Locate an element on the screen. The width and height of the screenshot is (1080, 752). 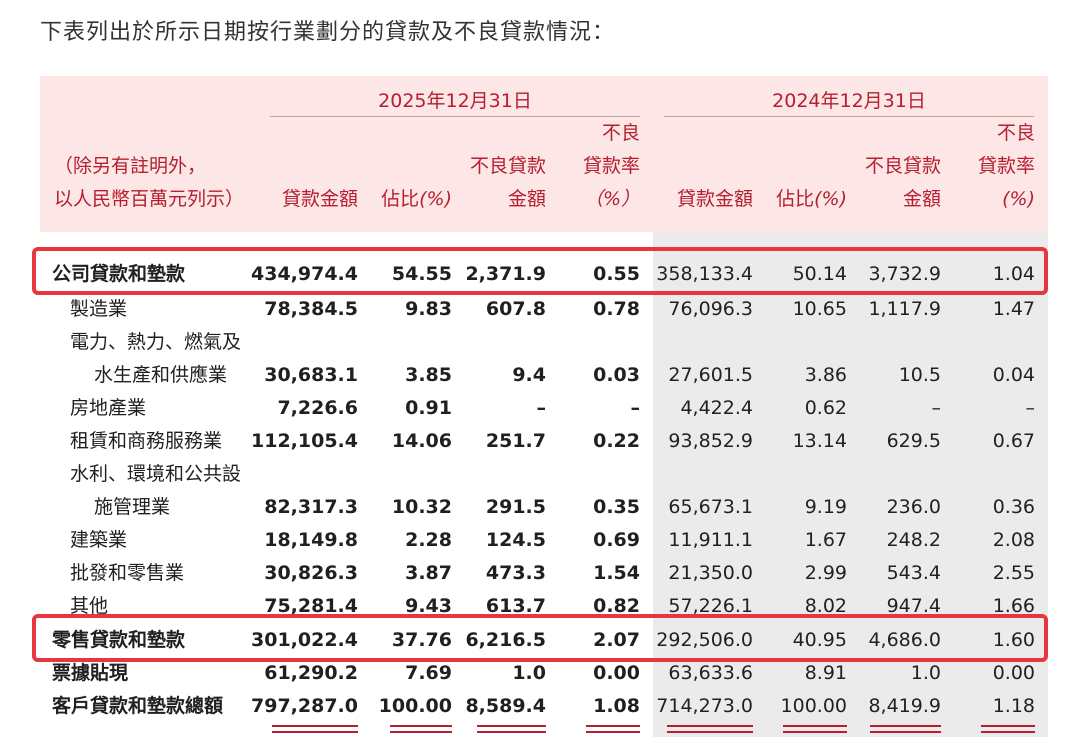
row-label: 電力、熱力、燃氣及 is located at coordinates (156, 342).